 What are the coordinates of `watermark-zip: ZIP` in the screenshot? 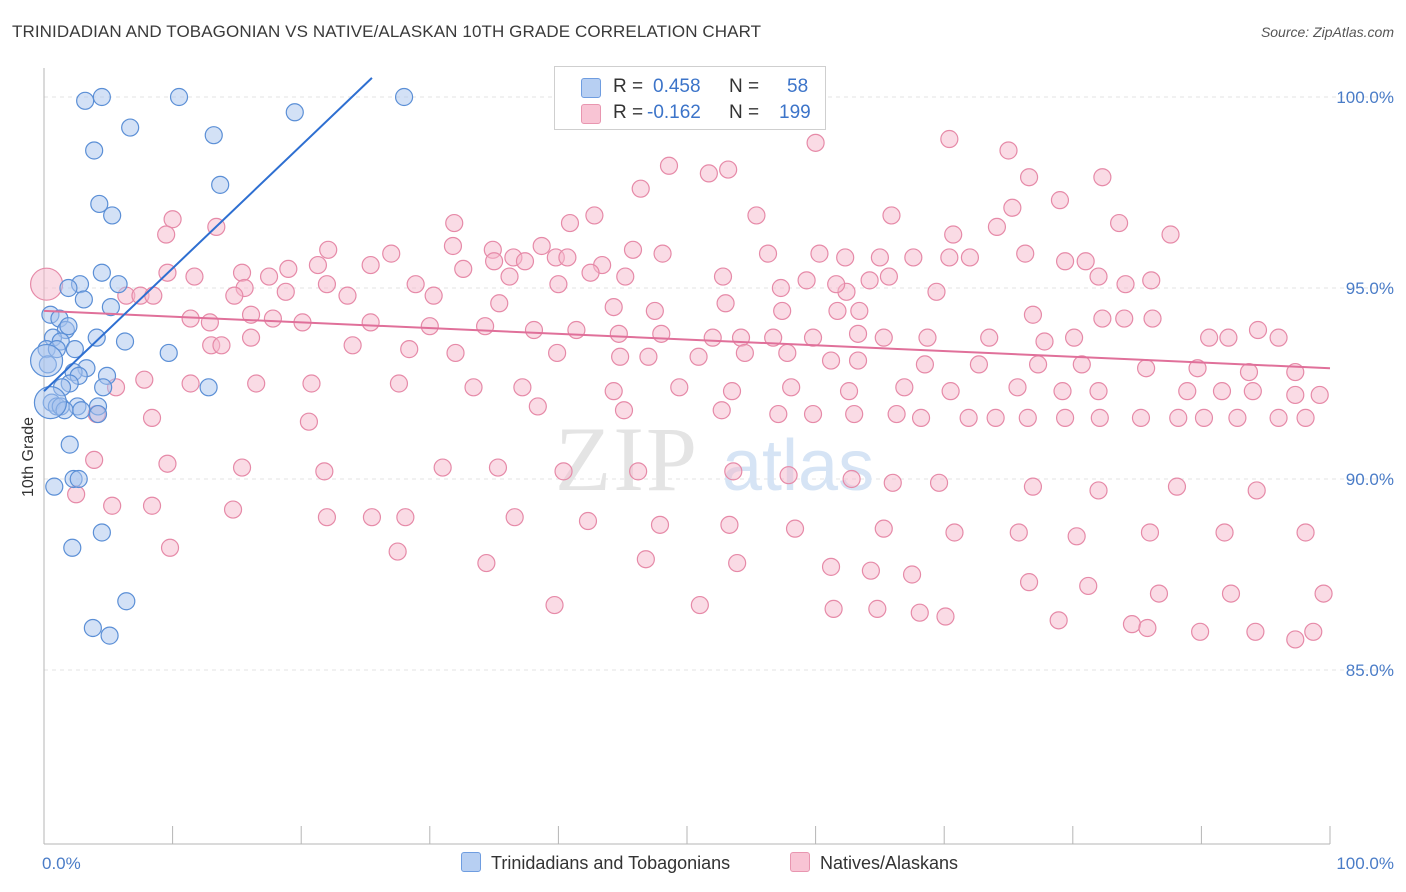 It's located at (627, 459).